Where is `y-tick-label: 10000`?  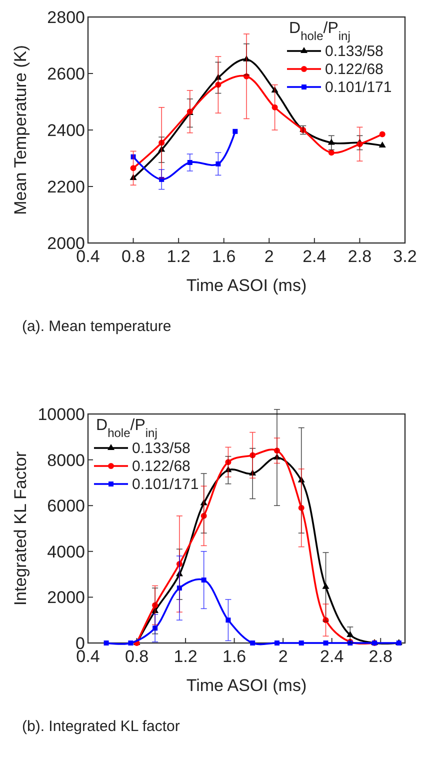
y-tick-label: 10000 is located at coordinates (61, 414).